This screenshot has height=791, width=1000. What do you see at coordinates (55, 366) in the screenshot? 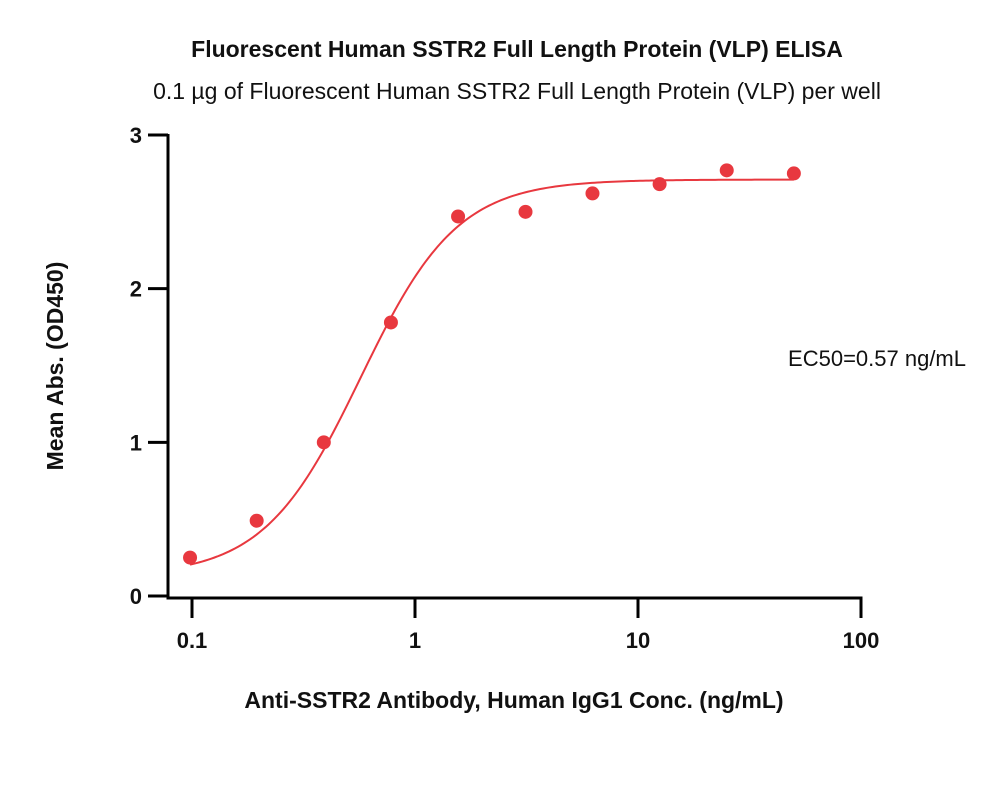
I see `y-axis-label: Mean Abs. (OD450)` at bounding box center [55, 366].